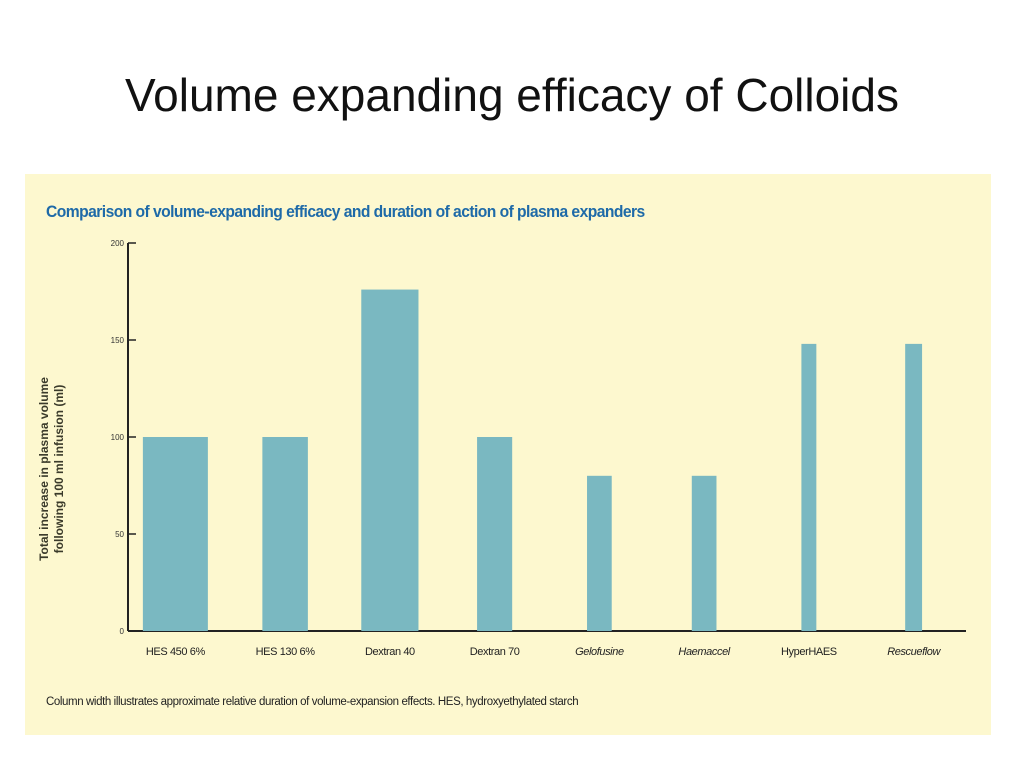 The height and width of the screenshot is (768, 1024). Describe the element at coordinates (914, 487) in the screenshot. I see `bar-rescueflow` at that location.